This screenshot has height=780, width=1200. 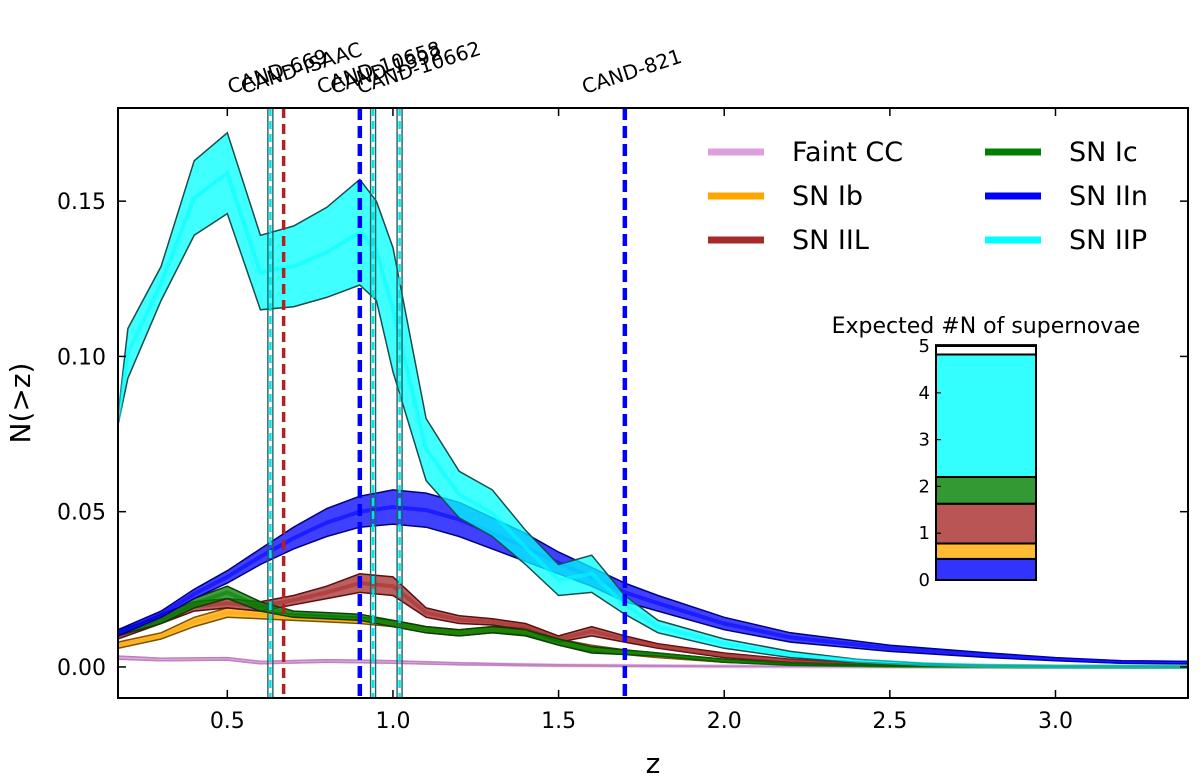 What do you see at coordinates (986, 415) in the screenshot?
I see `inset-segment-sn-iip` at bounding box center [986, 415].